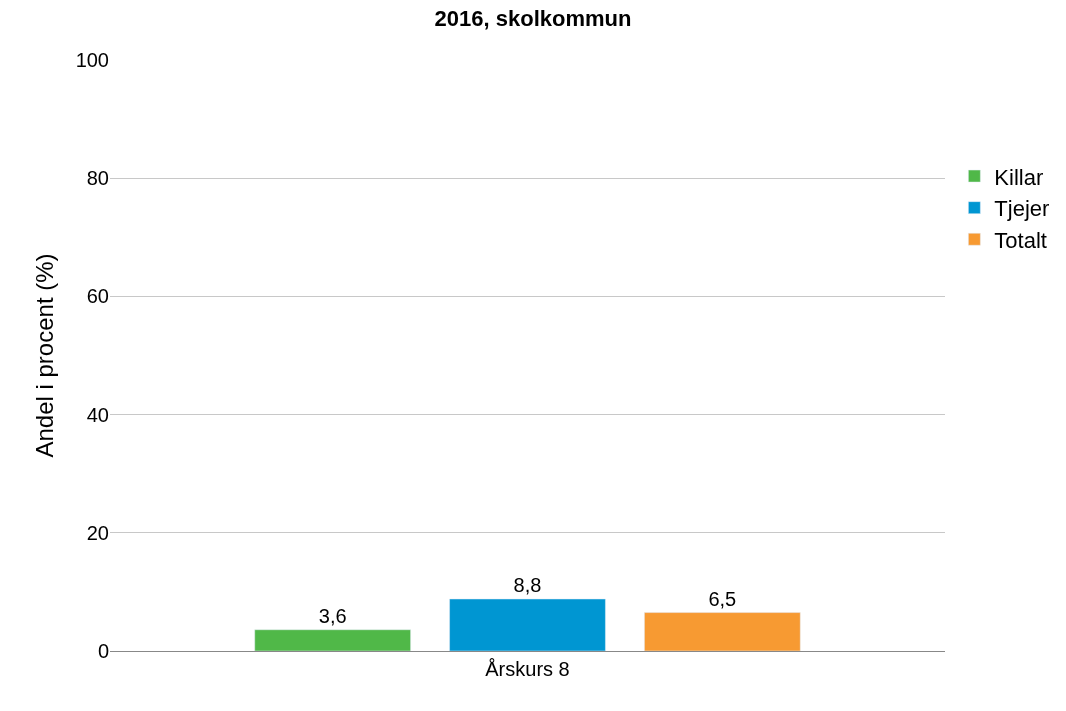 This screenshot has width=1066, height=711. Describe the element at coordinates (44, 355) in the screenshot. I see `y-axis-title: Andel i procent (%)` at that location.